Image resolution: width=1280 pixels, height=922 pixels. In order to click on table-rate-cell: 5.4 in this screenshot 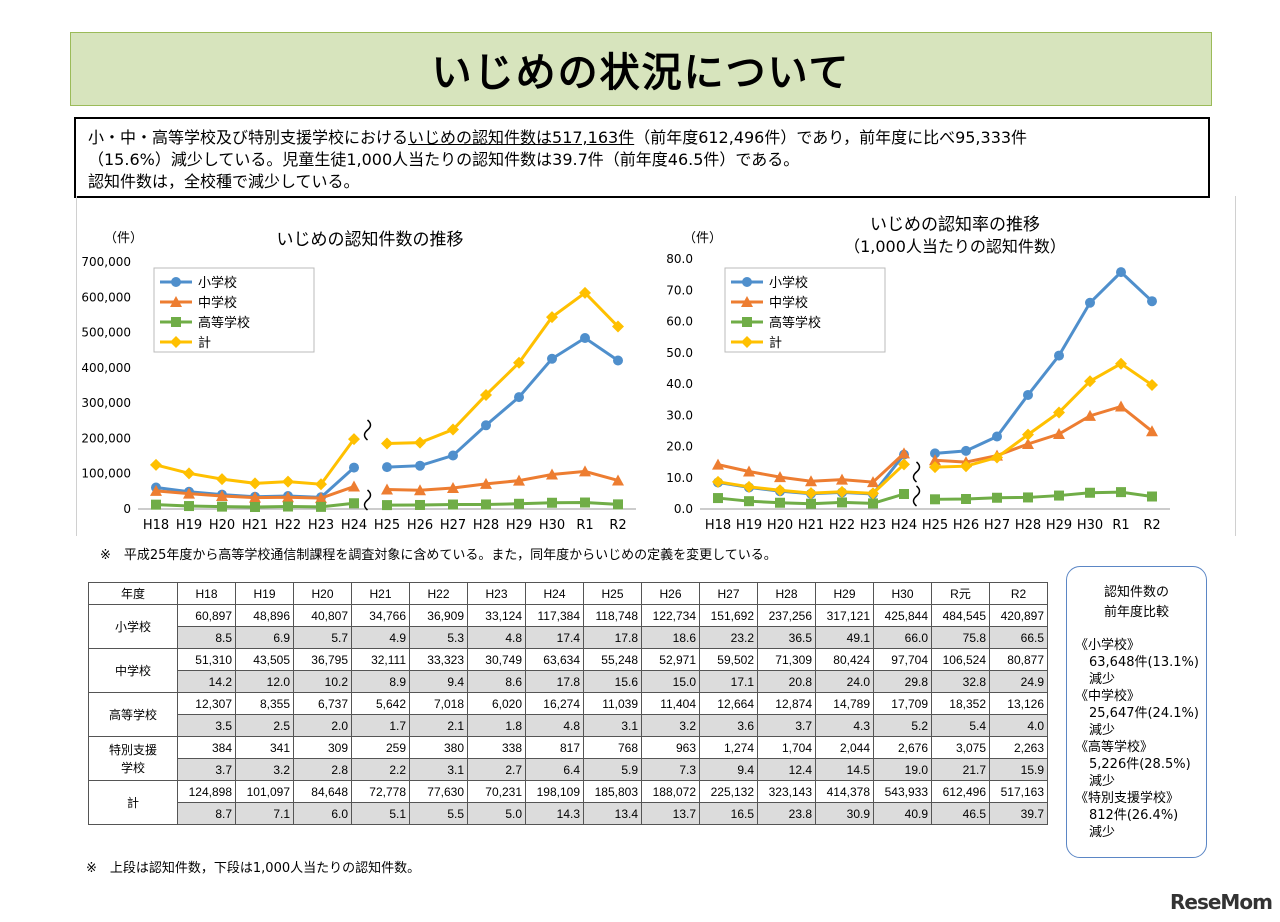, I will do `click(960, 725)`.